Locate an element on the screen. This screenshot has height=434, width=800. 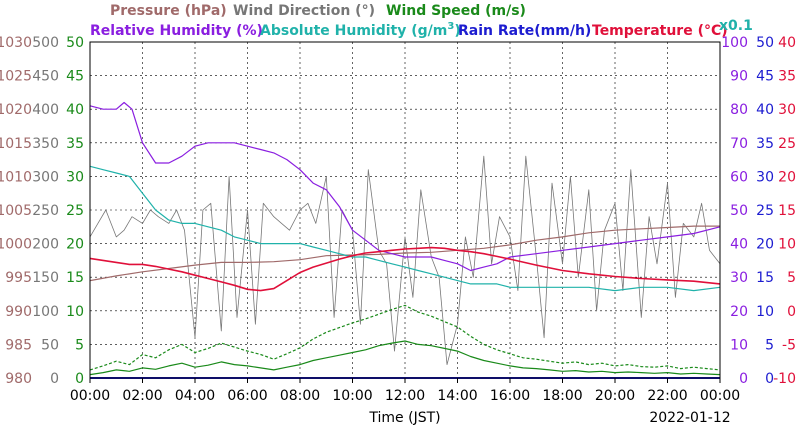
y-tick-label-rel-humidity: 0 is located at coordinates (743, 379).